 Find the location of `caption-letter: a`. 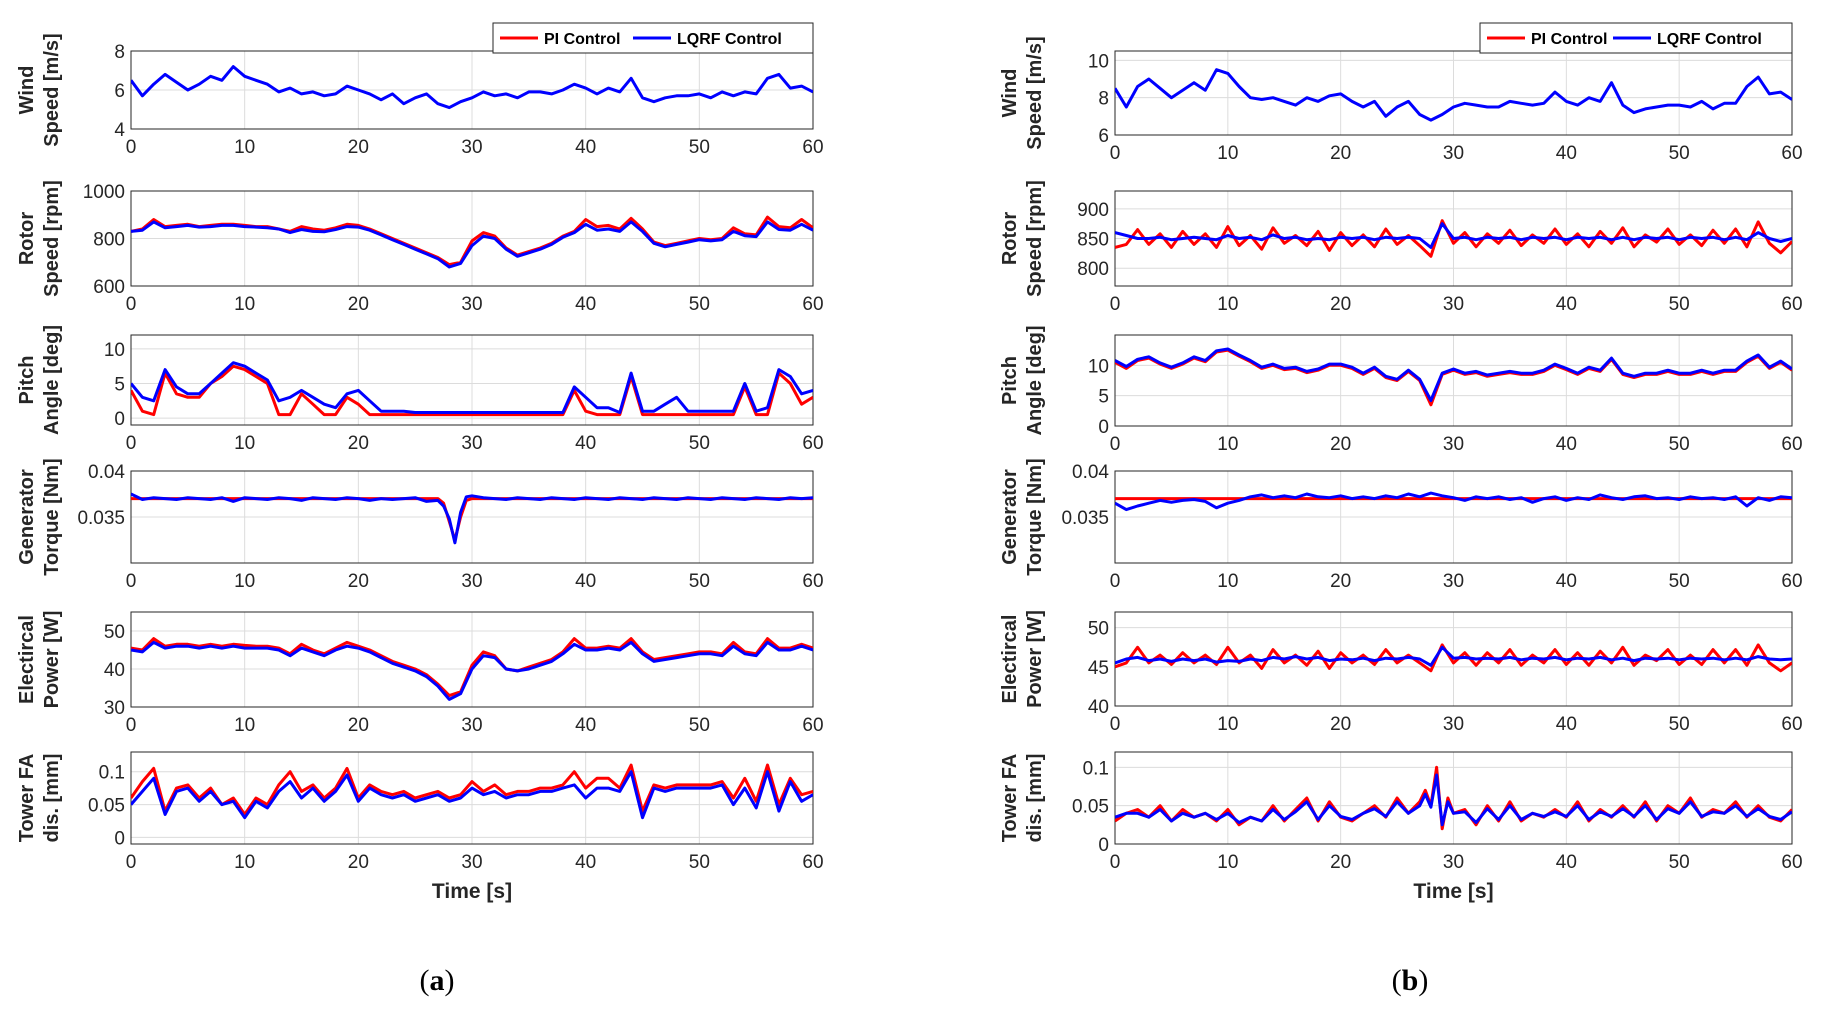

caption-letter: a is located at coordinates (437, 980).